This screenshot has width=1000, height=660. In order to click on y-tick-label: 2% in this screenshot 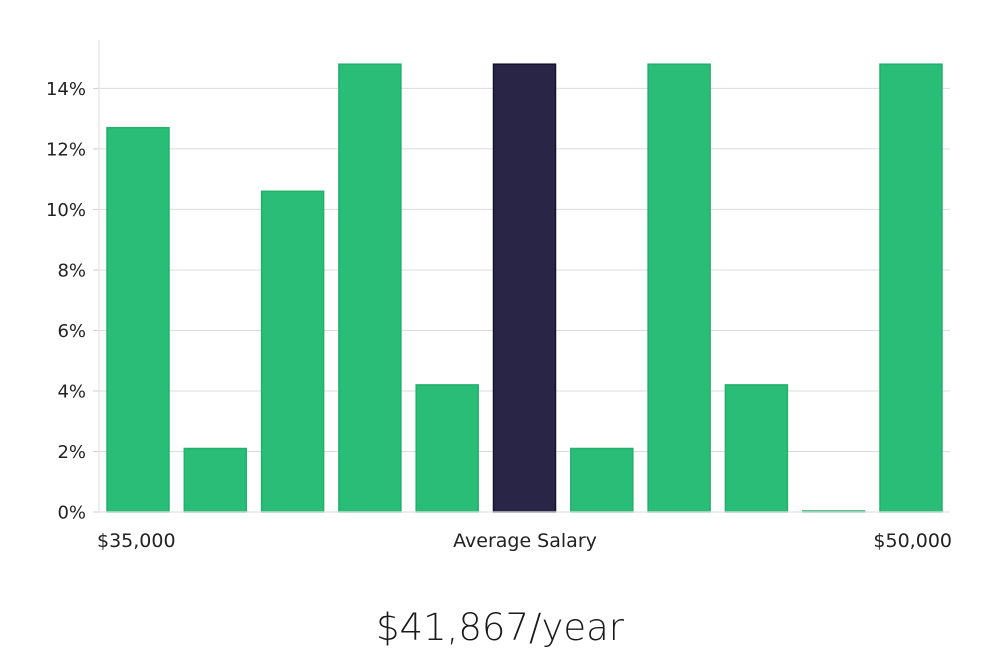, I will do `click(71, 452)`.